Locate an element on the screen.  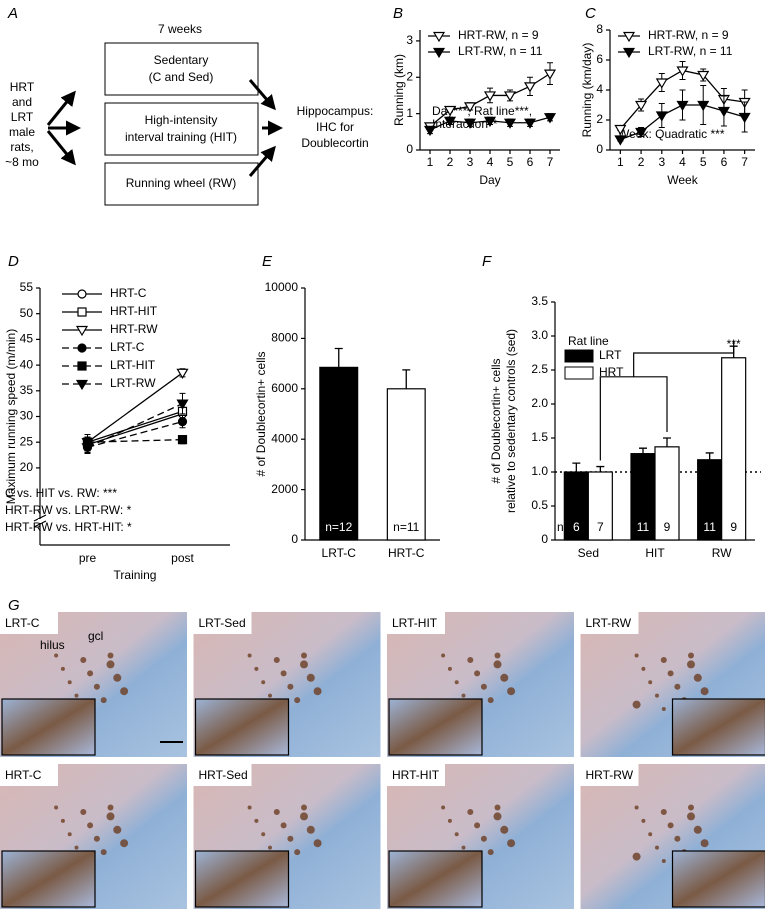
y-axis-label: Running (km/day) is located at coordinates (587, 90).